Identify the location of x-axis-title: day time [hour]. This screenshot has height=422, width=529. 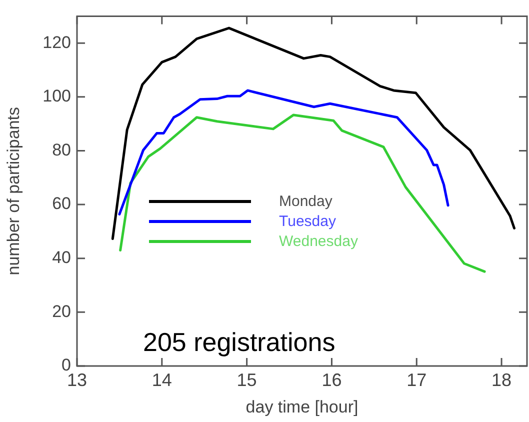
(302, 406).